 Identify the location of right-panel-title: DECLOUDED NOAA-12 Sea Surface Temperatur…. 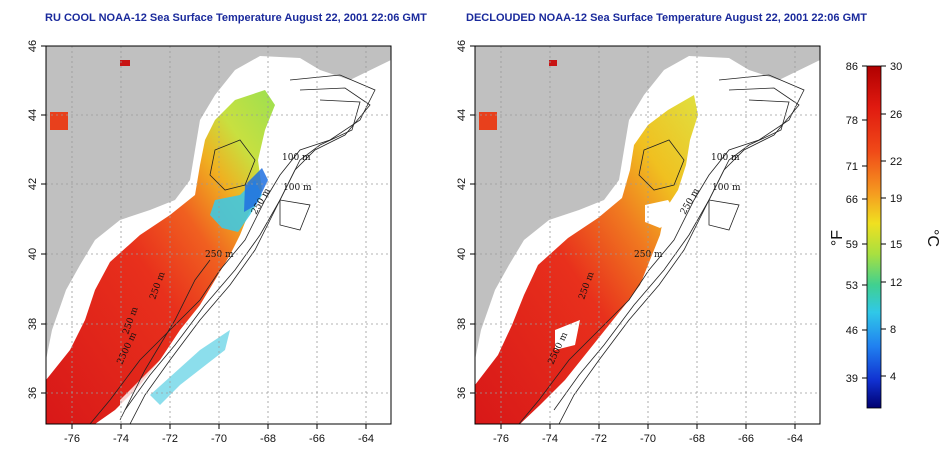
(667, 18).